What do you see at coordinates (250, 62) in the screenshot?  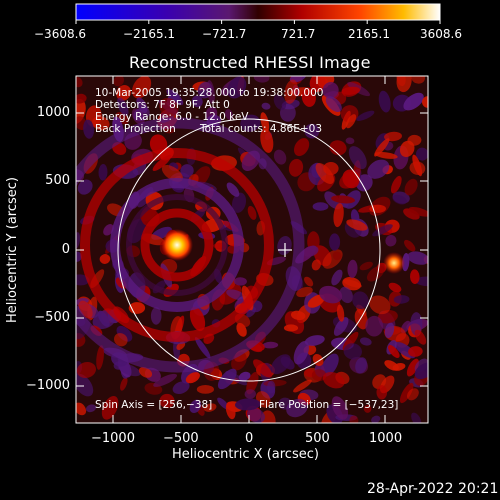 I see `plot-title: Reconstructed RHESSI Image` at bounding box center [250, 62].